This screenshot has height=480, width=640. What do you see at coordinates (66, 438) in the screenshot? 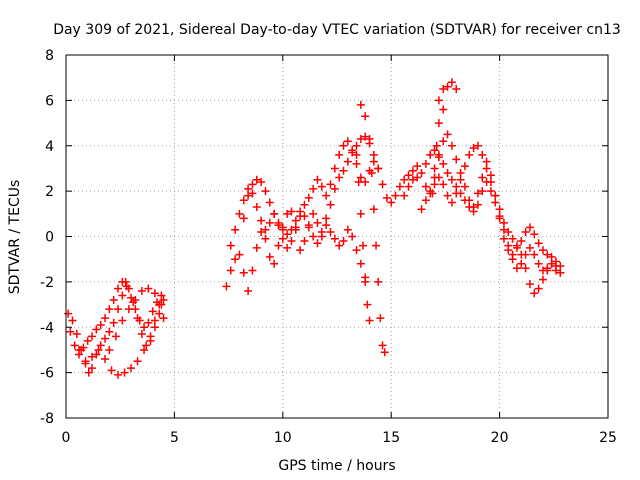
I see `x-tick-label: 0` at bounding box center [66, 438].